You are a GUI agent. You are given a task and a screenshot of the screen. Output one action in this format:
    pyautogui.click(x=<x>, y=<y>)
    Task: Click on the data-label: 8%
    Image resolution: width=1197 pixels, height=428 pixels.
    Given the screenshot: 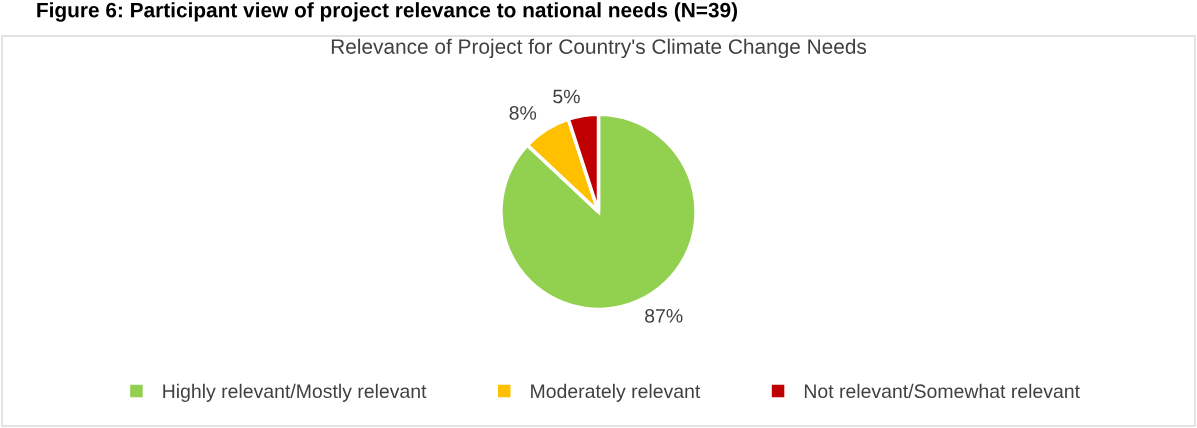 What is the action you would take?
    pyautogui.click(x=523, y=113)
    